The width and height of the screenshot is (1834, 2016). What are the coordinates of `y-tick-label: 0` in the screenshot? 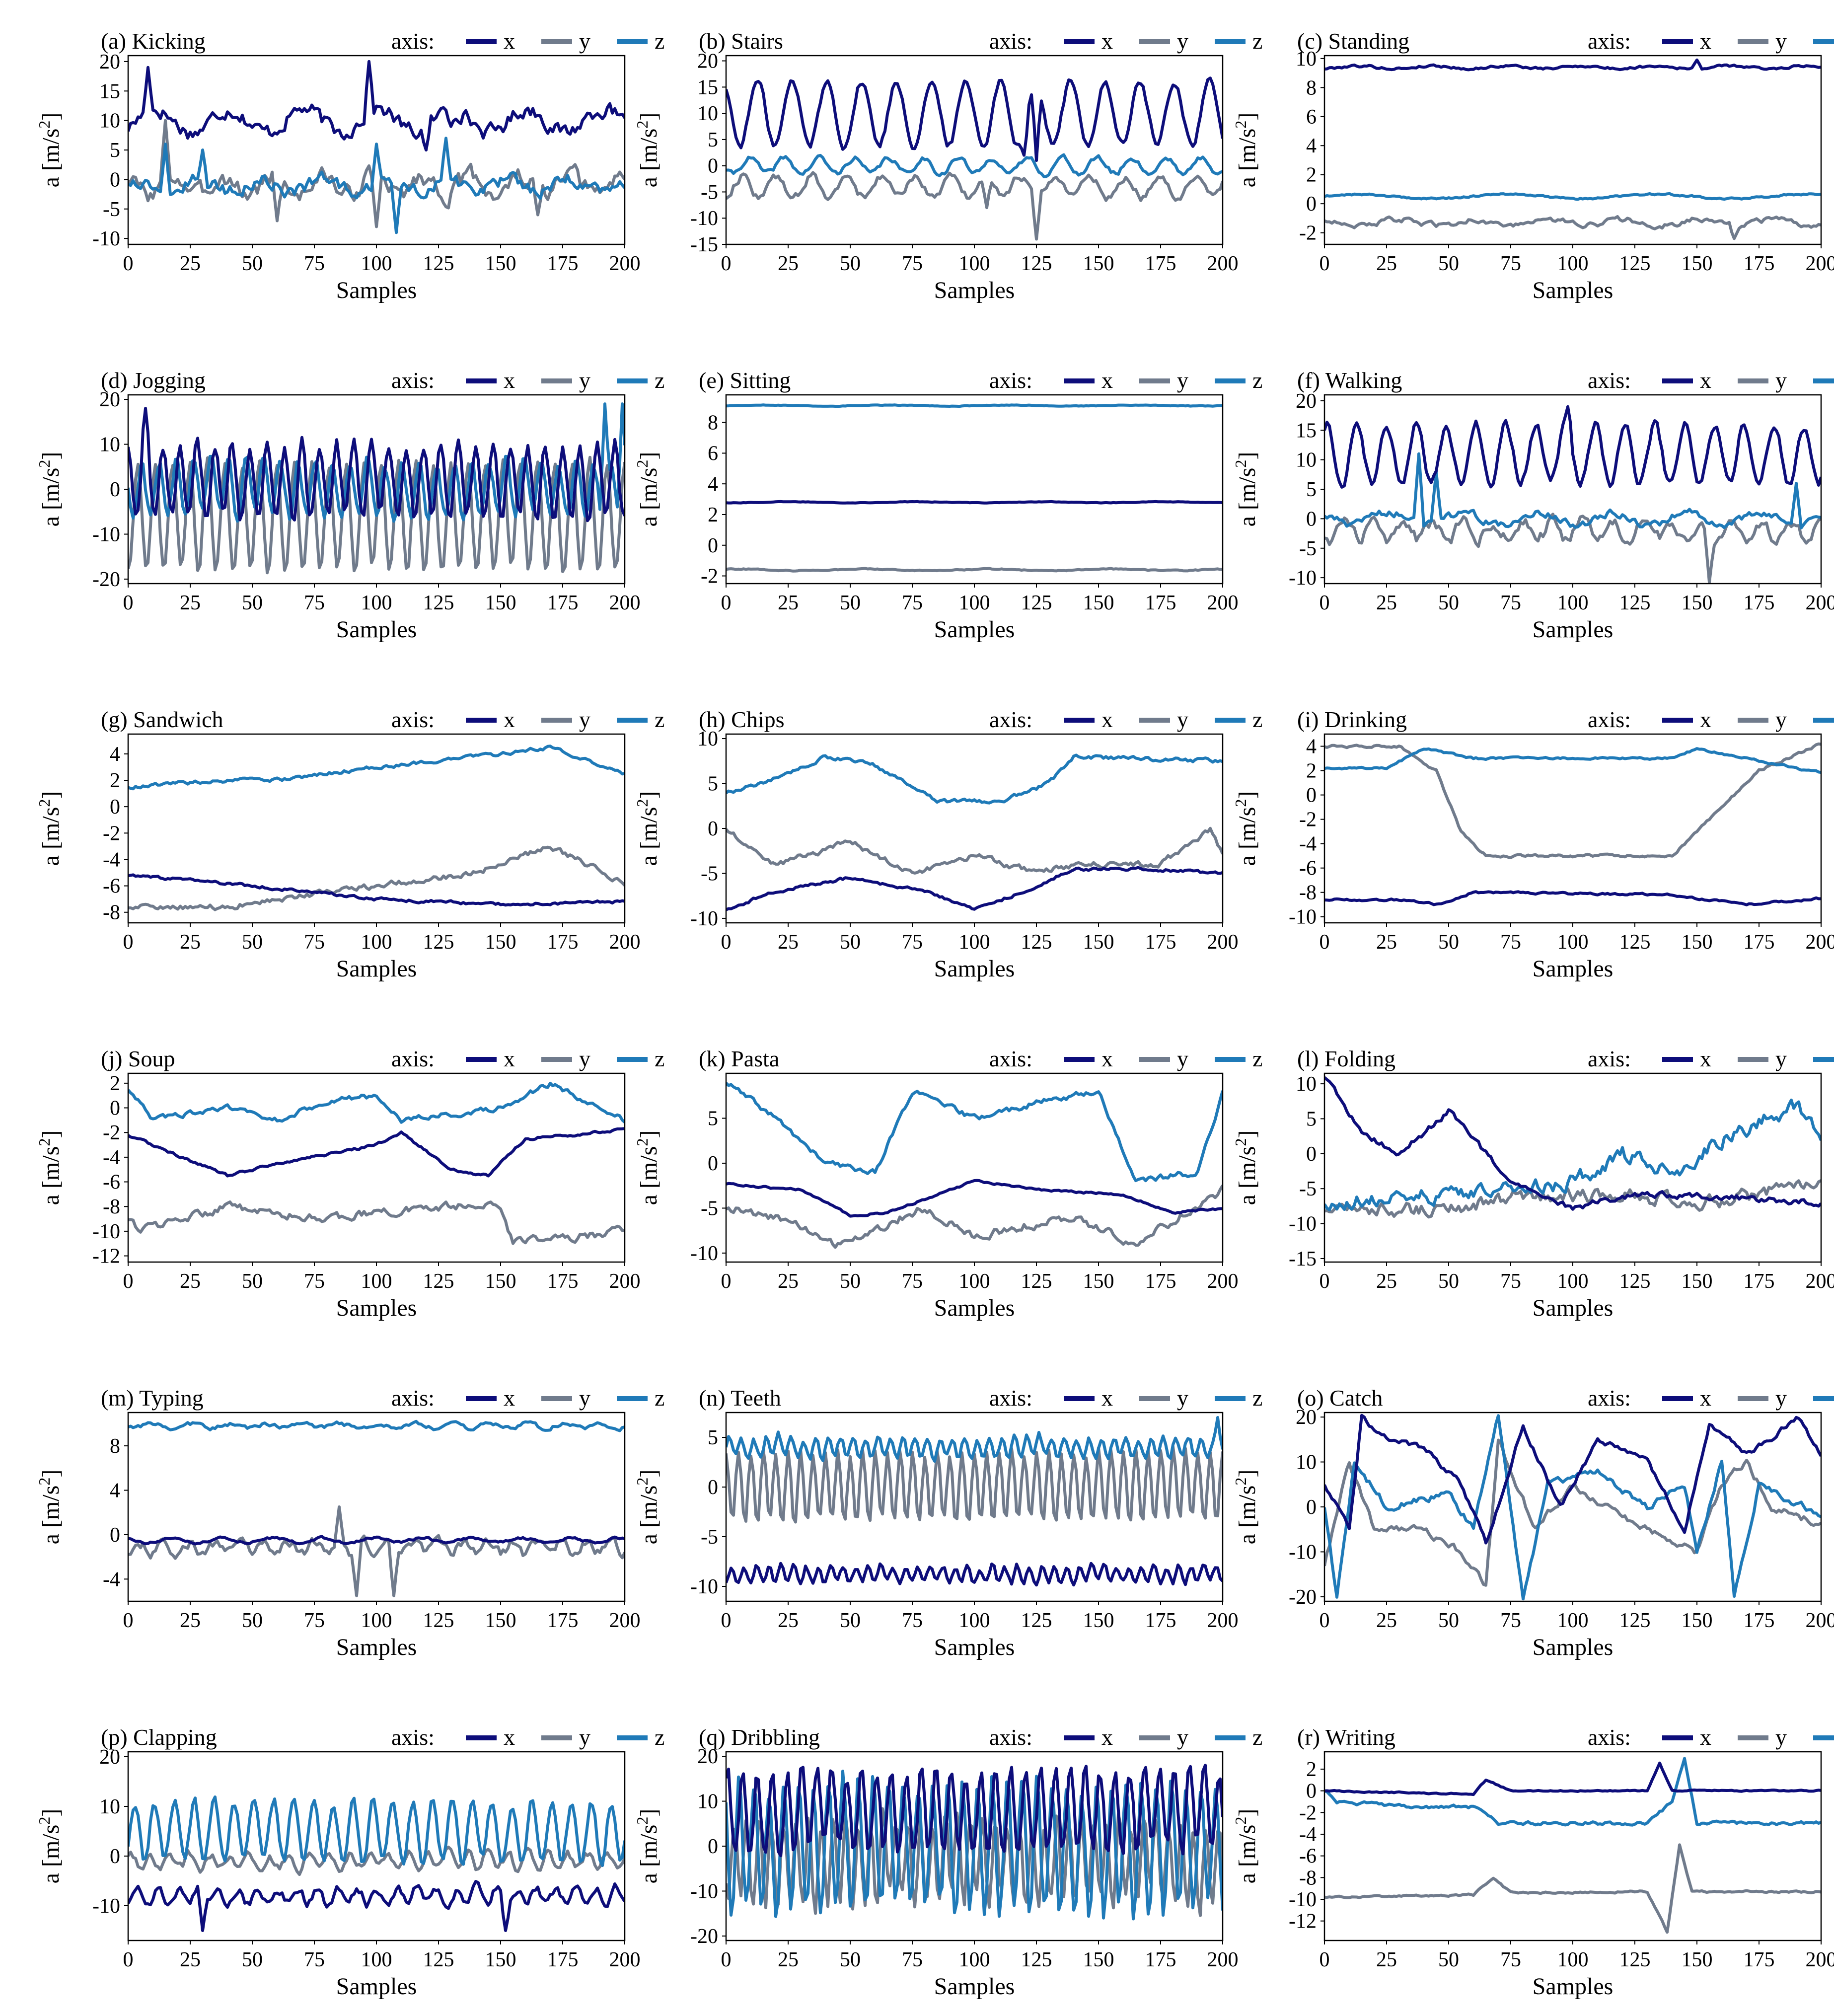 It's located at (1311, 519).